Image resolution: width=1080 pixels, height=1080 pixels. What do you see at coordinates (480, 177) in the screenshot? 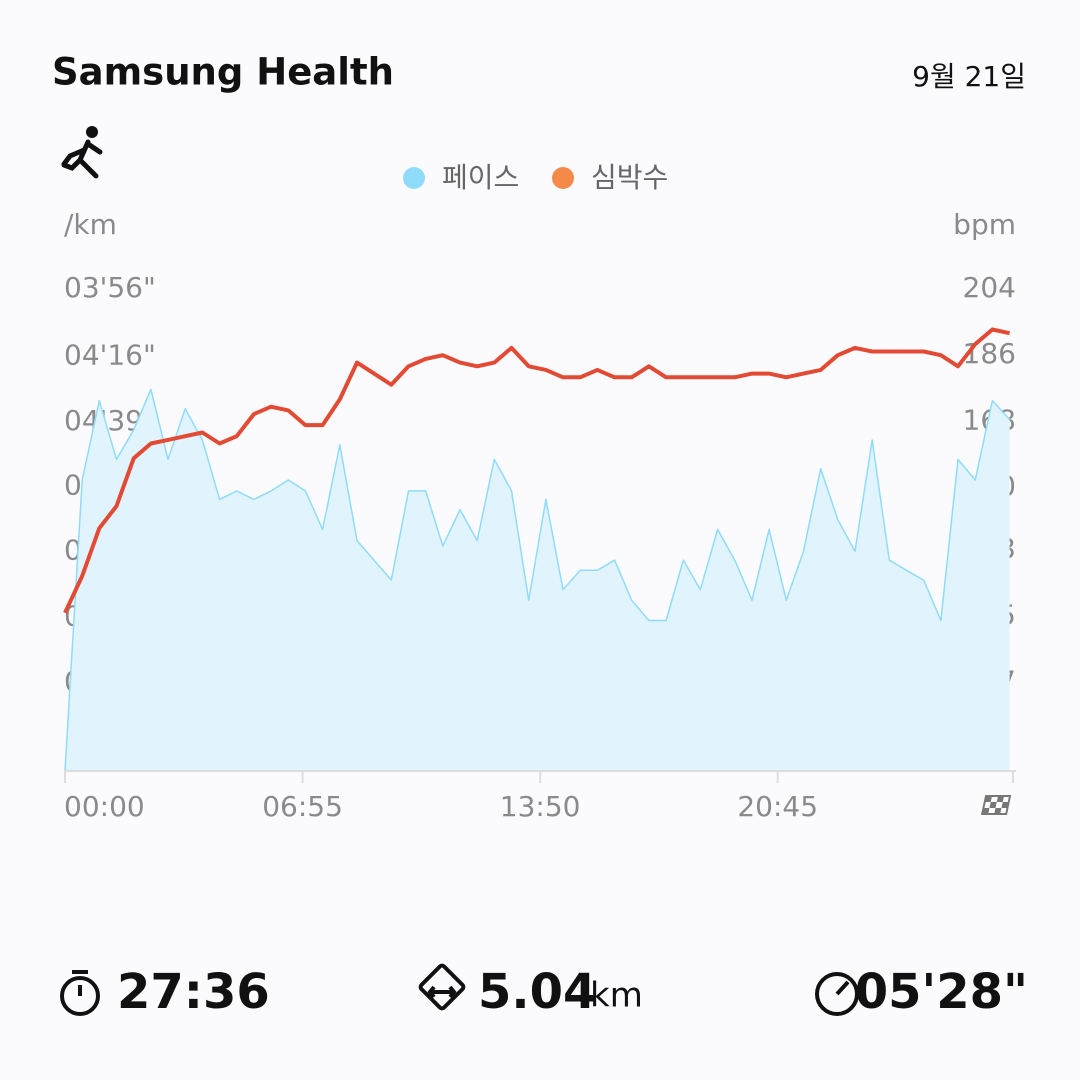
I see `legend-label: 페이스` at bounding box center [480, 177].